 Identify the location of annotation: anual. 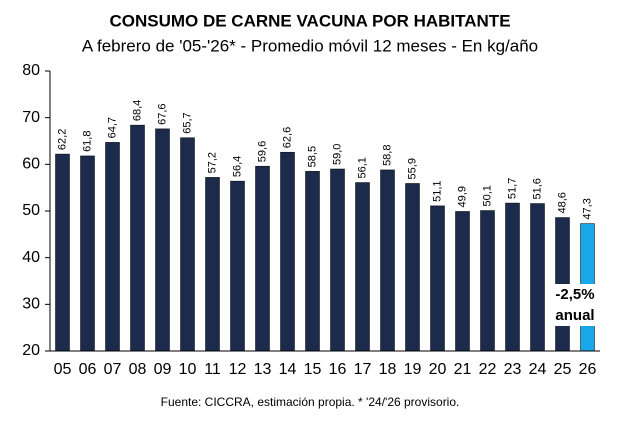
(574, 315).